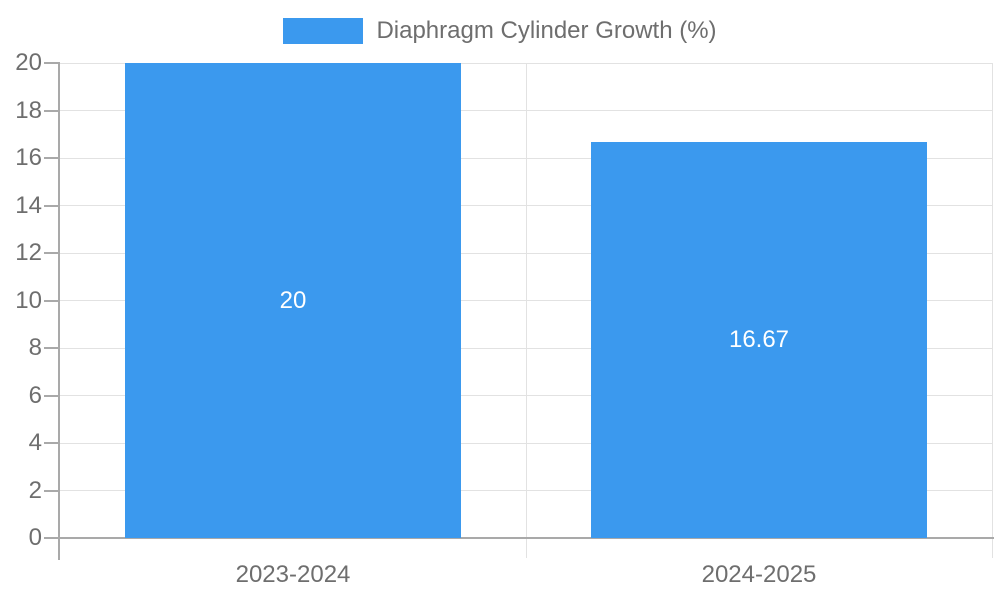 This screenshot has height=600, width=1000. What do you see at coordinates (759, 574) in the screenshot?
I see `x-axis-label: 2024-2025` at bounding box center [759, 574].